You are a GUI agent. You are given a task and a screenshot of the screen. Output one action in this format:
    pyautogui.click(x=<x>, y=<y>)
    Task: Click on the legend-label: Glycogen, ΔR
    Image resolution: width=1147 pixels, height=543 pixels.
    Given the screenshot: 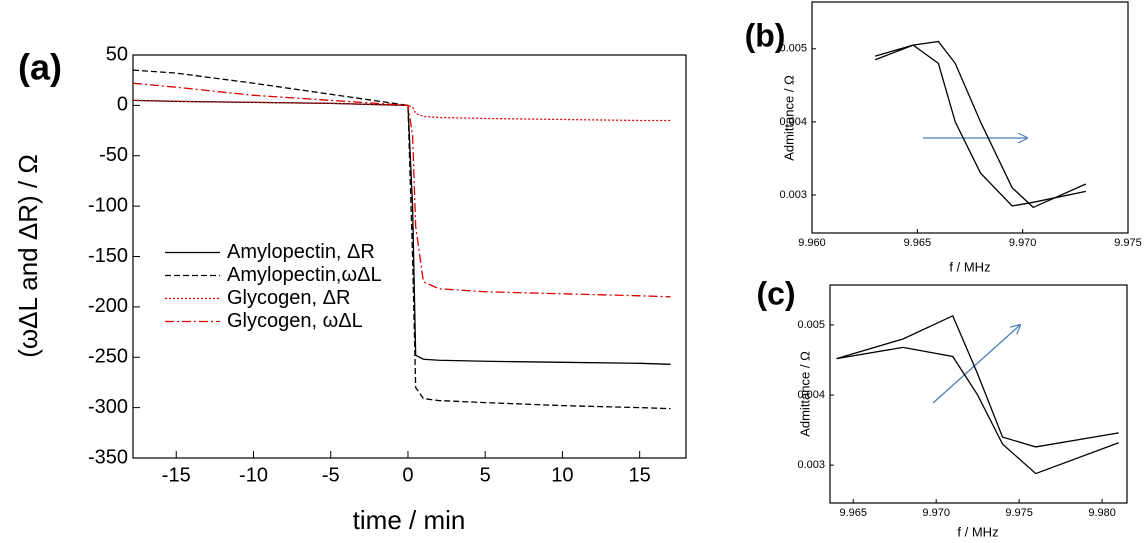 What is the action you would take?
    pyautogui.click(x=288, y=298)
    